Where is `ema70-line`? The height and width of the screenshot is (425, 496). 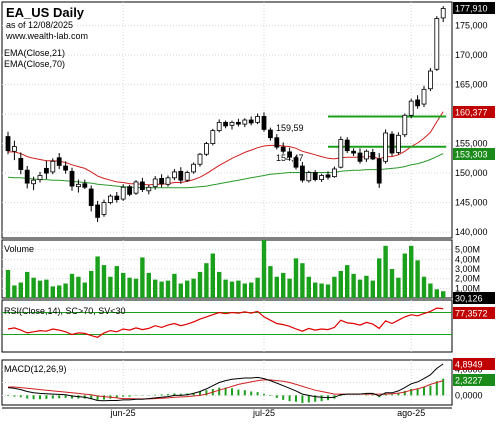
ema70-line is located at coordinates (225, 171).